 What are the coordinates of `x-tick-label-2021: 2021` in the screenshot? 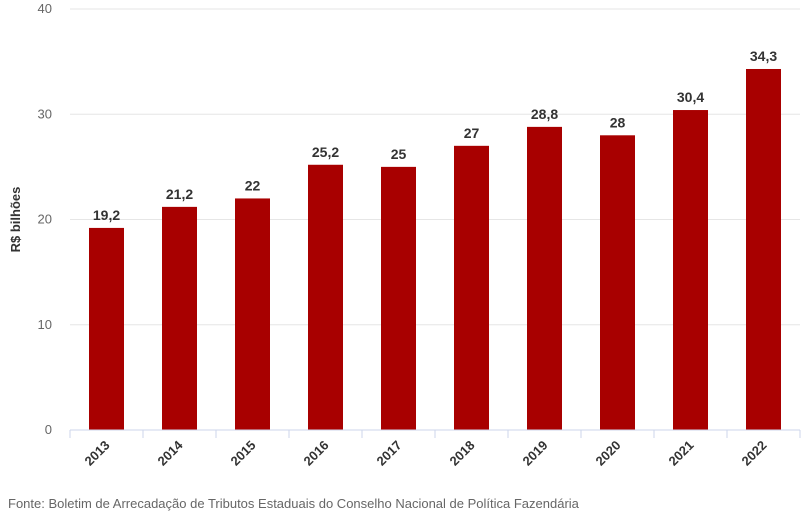 It's located at (681, 453).